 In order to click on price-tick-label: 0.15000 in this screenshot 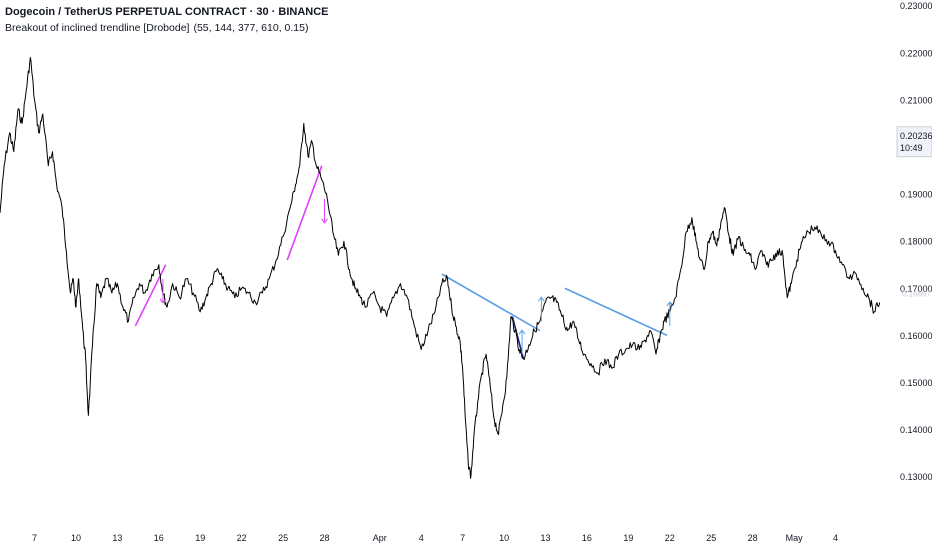, I will do `click(916, 383)`.